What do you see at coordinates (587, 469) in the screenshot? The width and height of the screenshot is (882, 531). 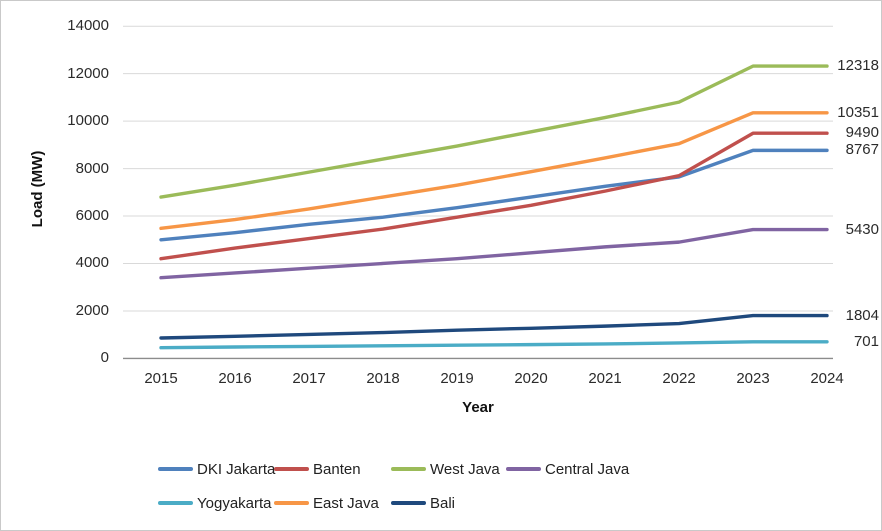 I see `legend-label: Central Java` at bounding box center [587, 469].